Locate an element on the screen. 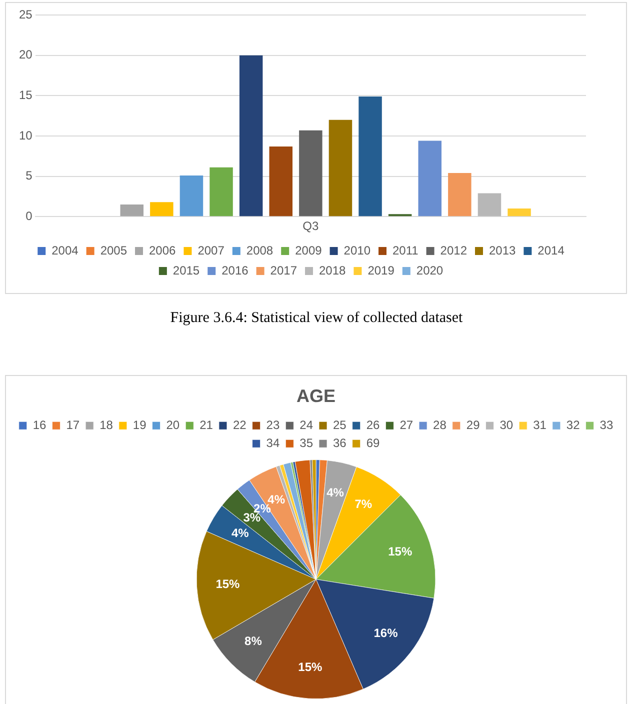  legend-label: 69 is located at coordinates (373, 443).